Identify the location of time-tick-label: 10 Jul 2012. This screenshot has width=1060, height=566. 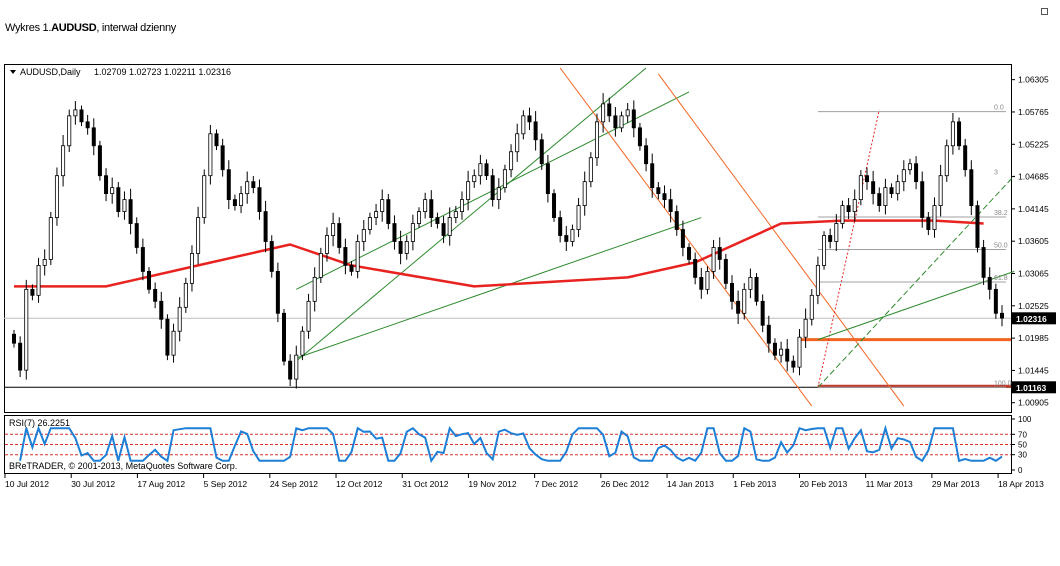
(27, 484).